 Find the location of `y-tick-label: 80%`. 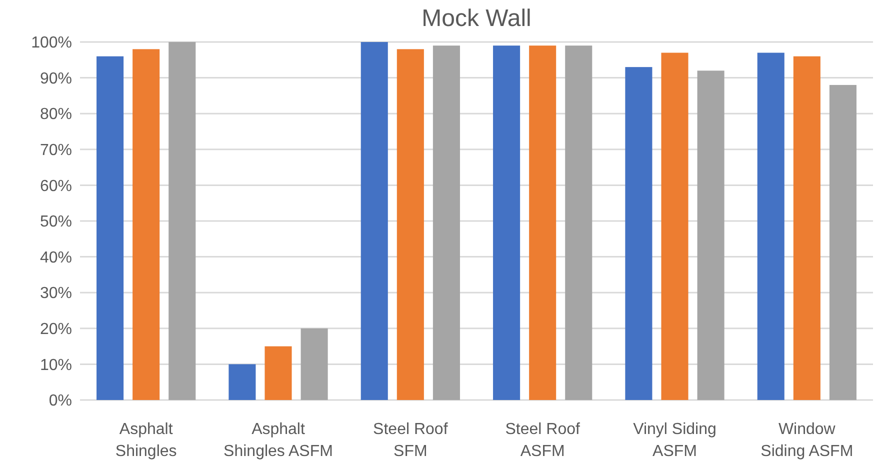

y-tick-label: 80% is located at coordinates (56, 115).